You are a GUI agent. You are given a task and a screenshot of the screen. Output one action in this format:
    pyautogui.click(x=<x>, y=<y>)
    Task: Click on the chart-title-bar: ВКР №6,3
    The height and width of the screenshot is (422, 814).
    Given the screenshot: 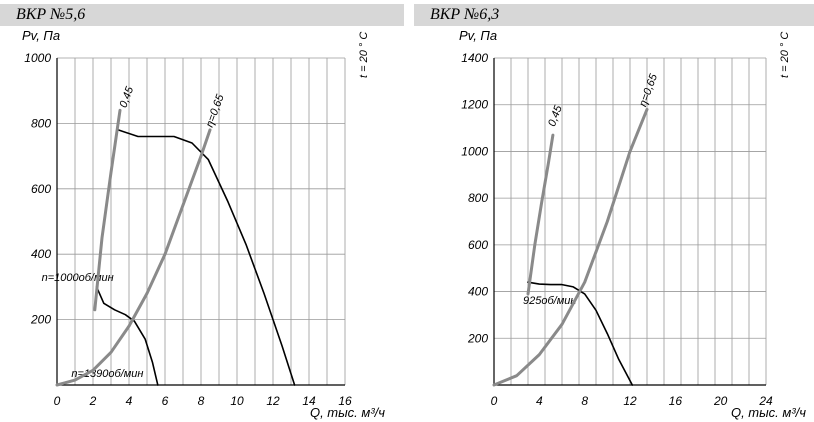 What is the action you would take?
    pyautogui.click(x=614, y=15)
    